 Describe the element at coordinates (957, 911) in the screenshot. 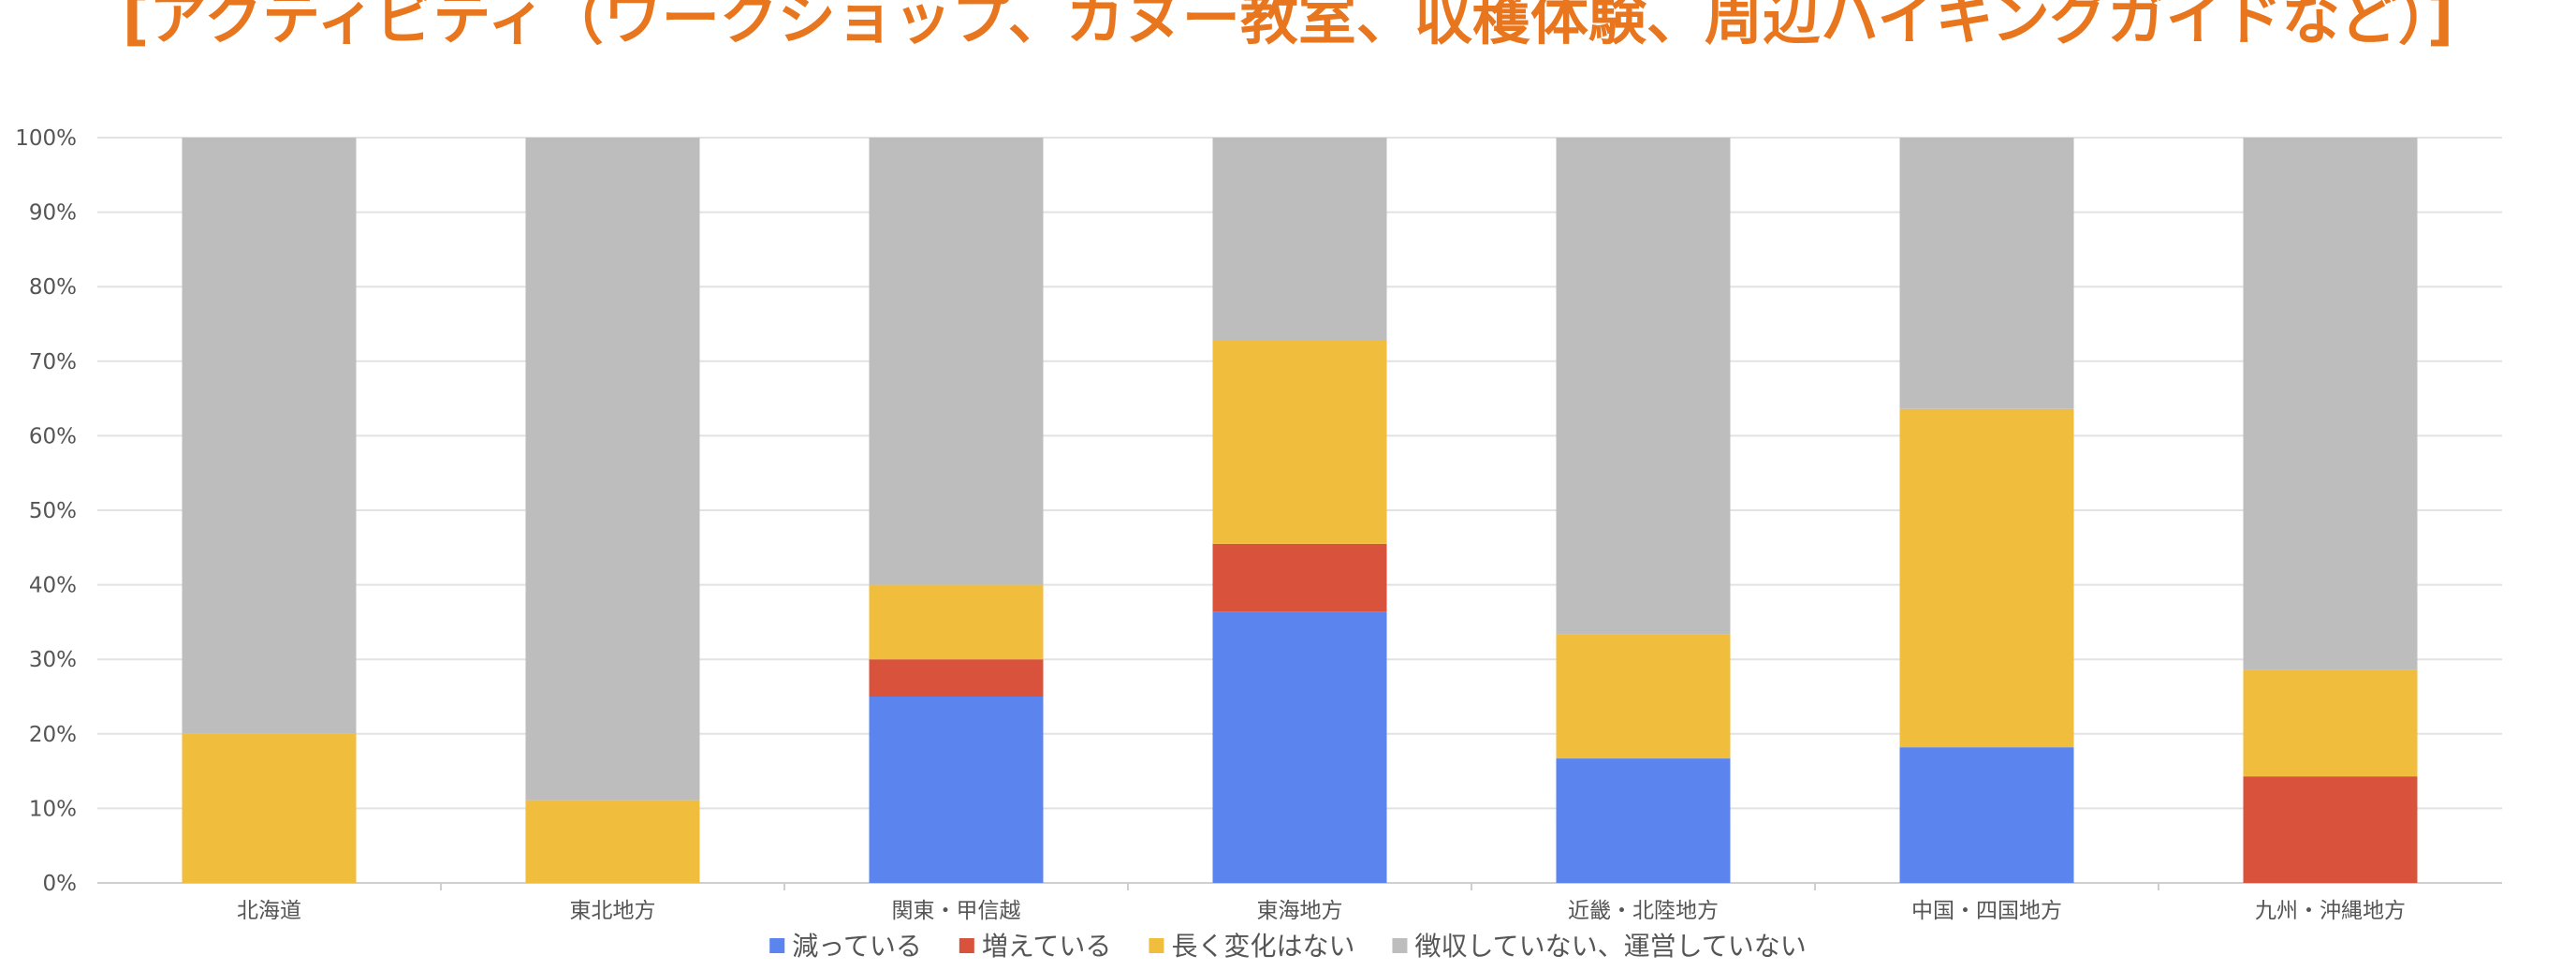

I see `x-tick-label: 関東・甲信越` at that location.